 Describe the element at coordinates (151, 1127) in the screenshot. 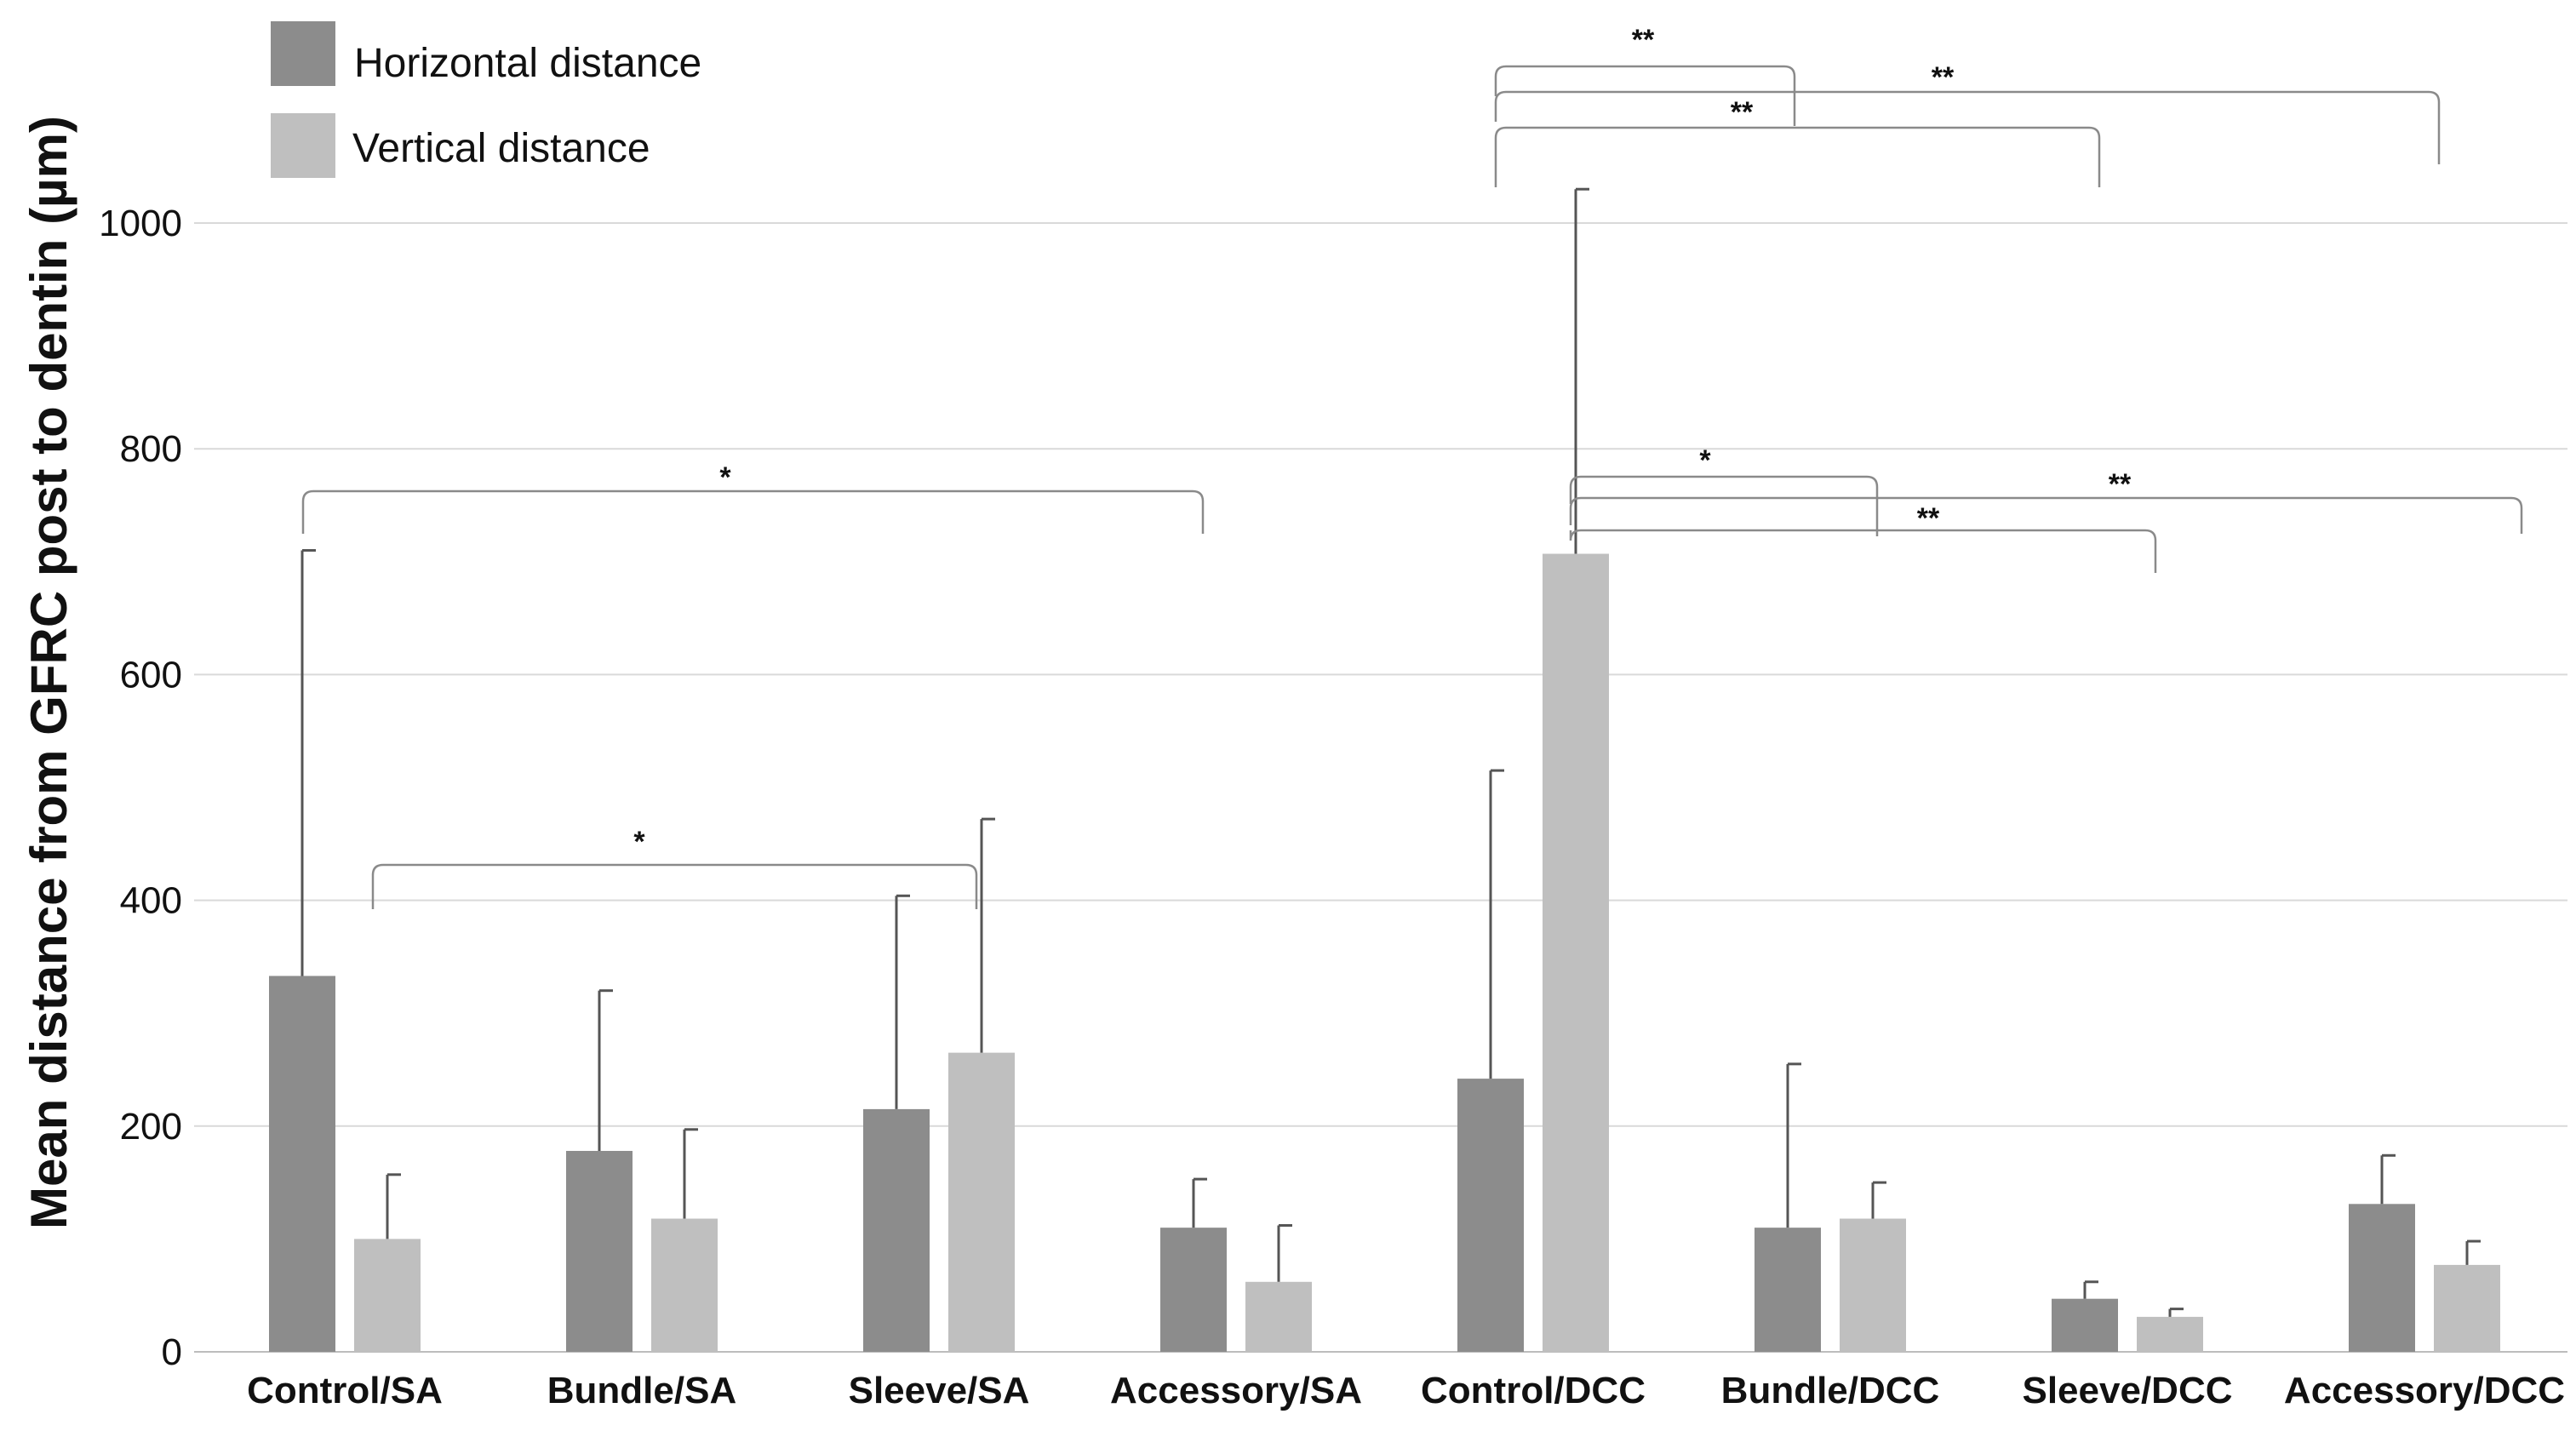

I see `y-tick-label: 200` at that location.